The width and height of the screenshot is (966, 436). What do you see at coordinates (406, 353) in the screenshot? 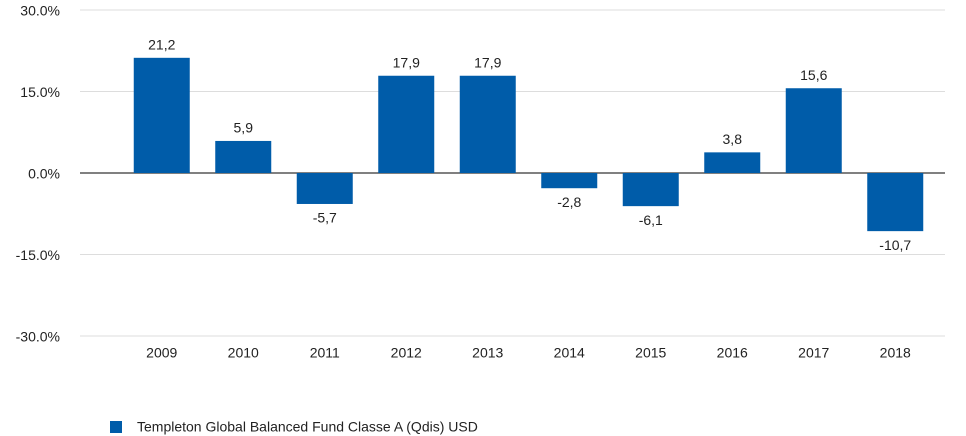
I see `x-tick-label: 2012` at bounding box center [406, 353].